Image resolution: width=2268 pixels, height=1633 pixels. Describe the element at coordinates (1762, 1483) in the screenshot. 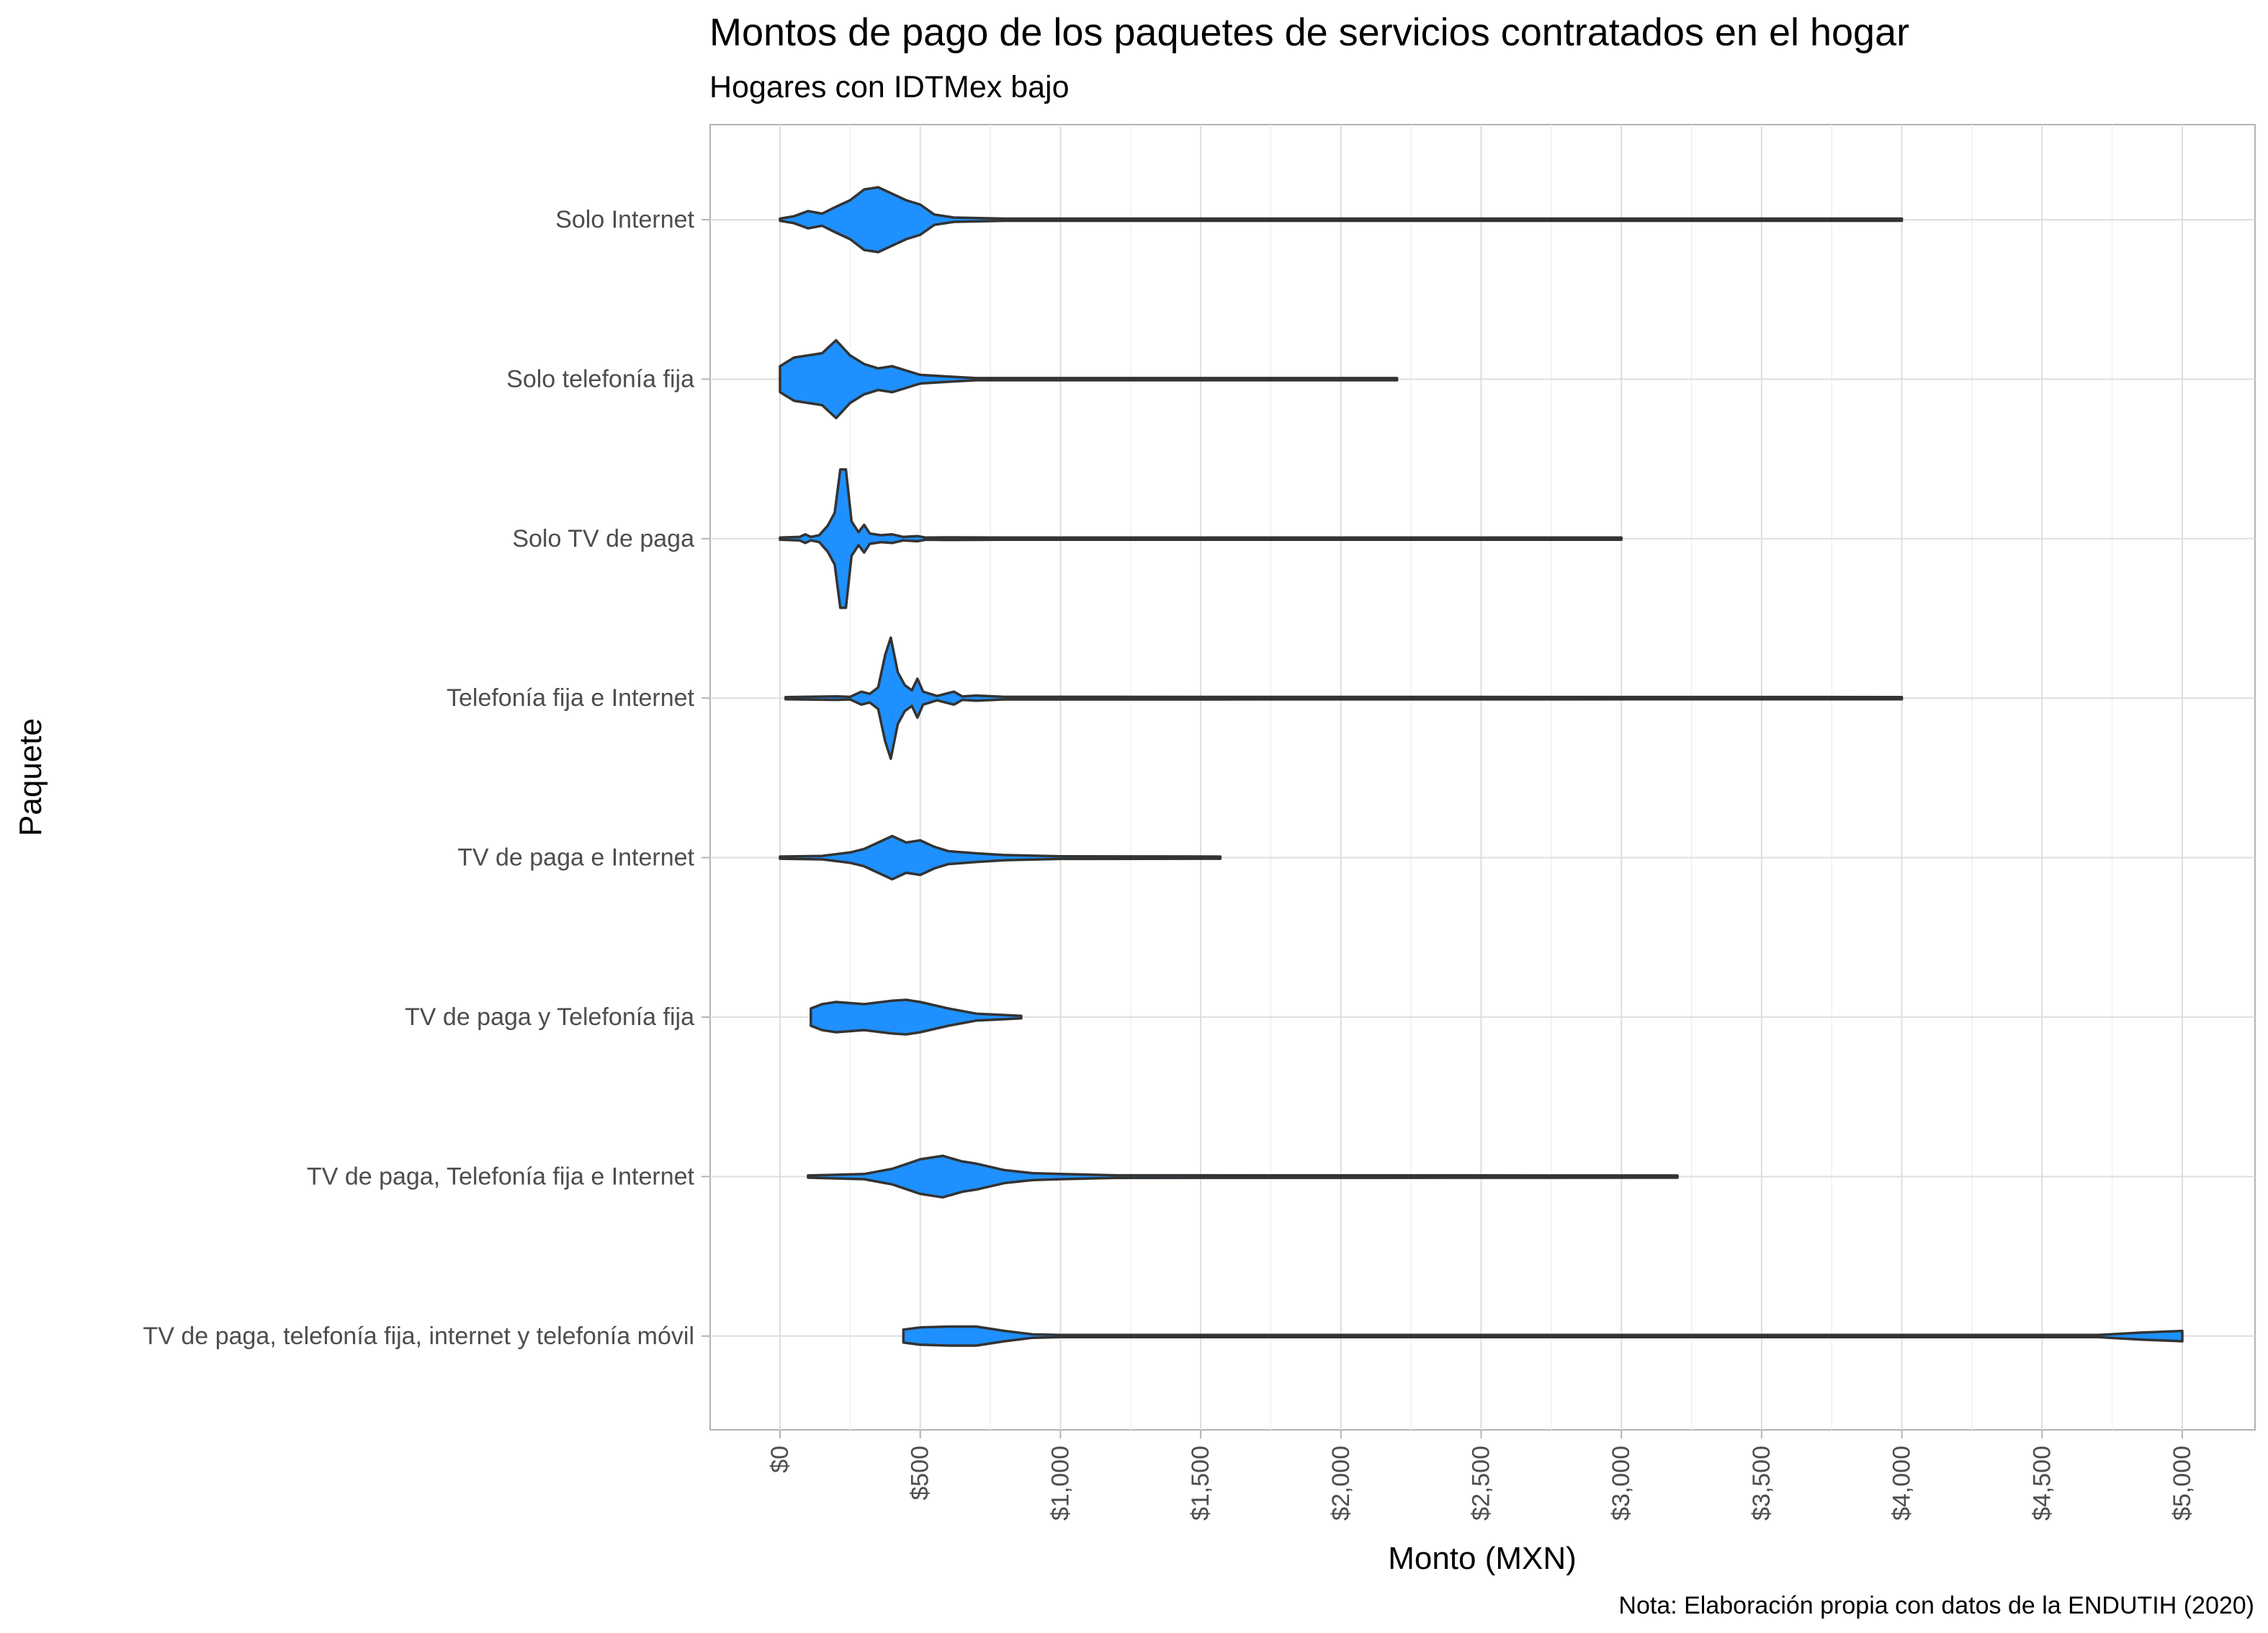

I see `x-tick-label: $3,500` at that location.